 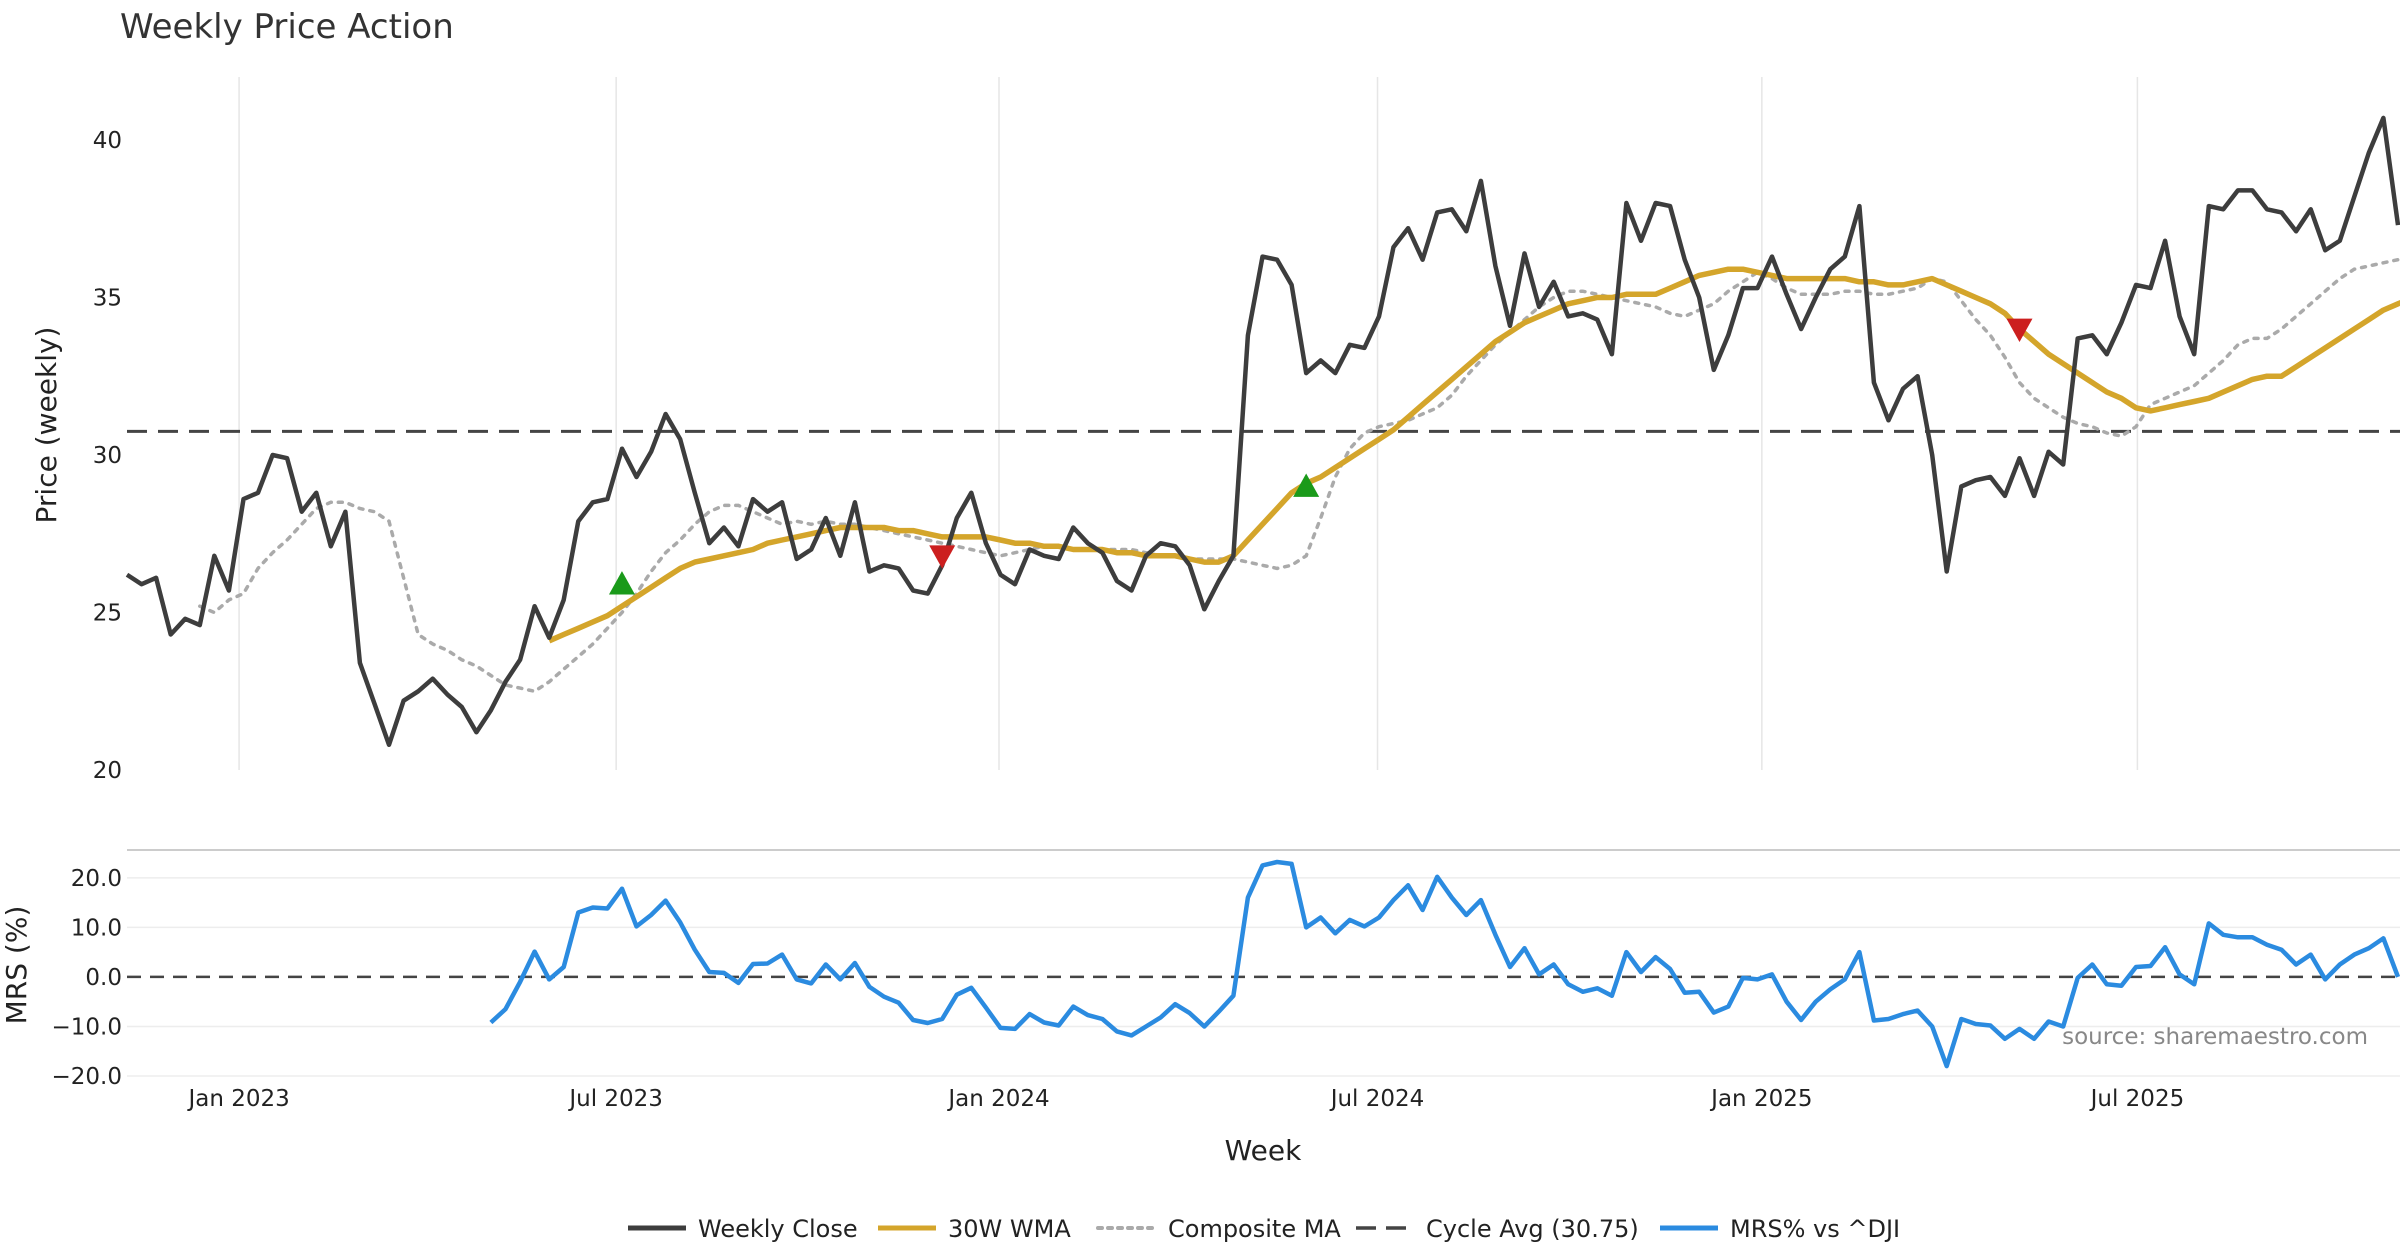 What do you see at coordinates (1760, 1099) in the screenshot?
I see `x-tick-label: Jan 2025` at bounding box center [1760, 1099].